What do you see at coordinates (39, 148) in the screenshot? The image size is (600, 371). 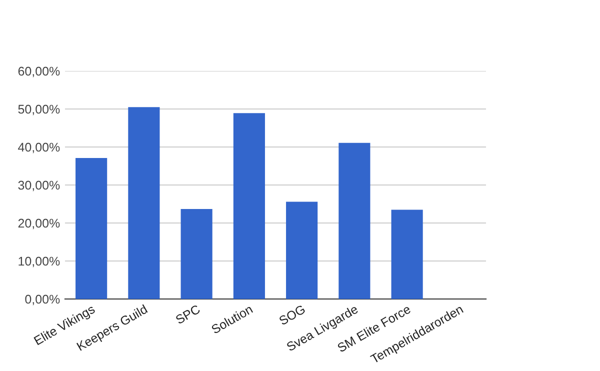 I see `y-tick-label: 40,00%` at bounding box center [39, 148].